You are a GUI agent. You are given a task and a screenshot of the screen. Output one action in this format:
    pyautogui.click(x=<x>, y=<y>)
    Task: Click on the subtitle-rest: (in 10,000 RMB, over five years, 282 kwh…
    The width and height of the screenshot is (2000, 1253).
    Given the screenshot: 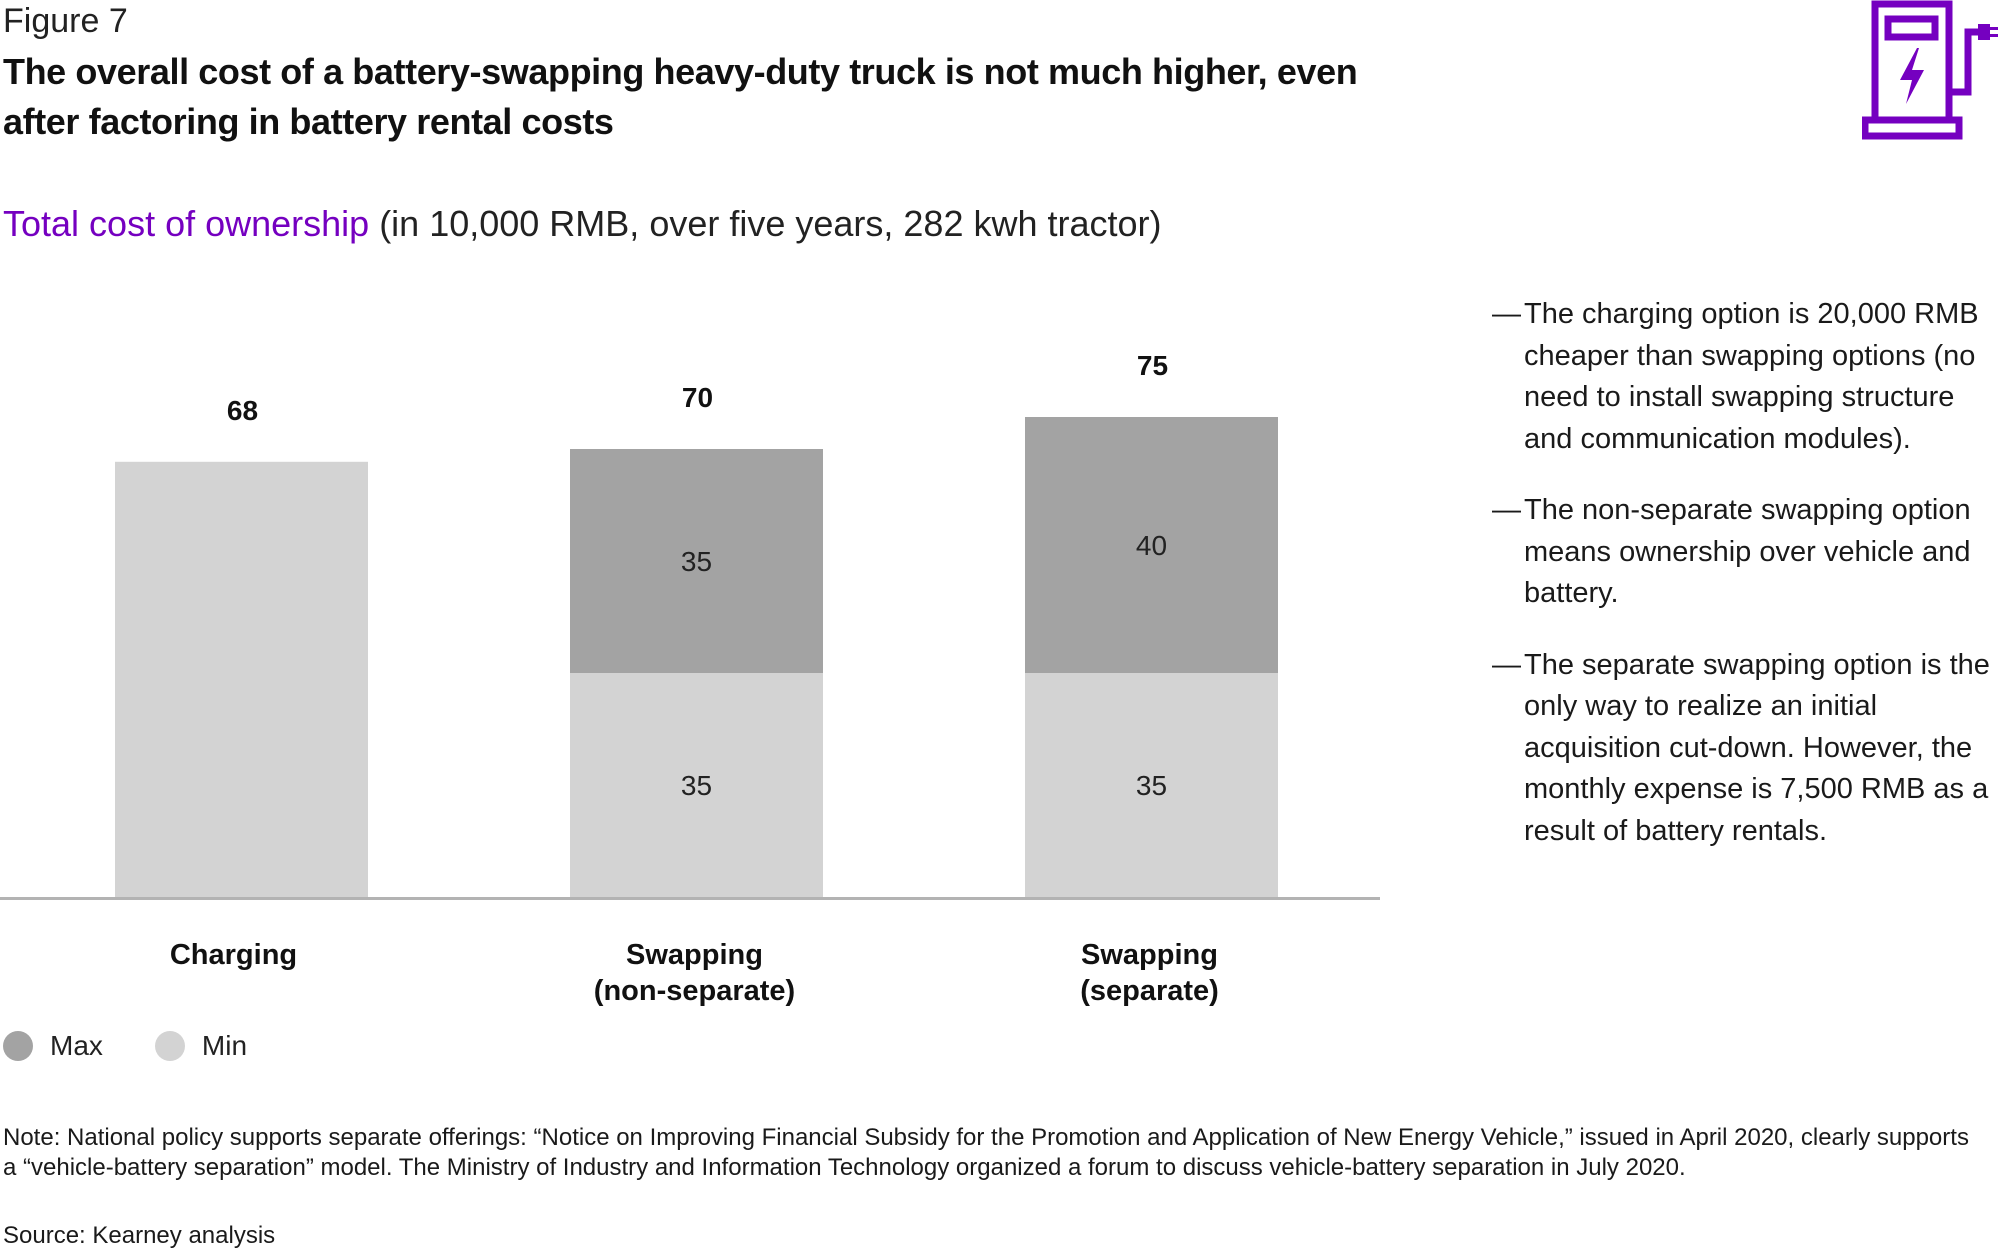 What is the action you would take?
    pyautogui.click(x=765, y=223)
    